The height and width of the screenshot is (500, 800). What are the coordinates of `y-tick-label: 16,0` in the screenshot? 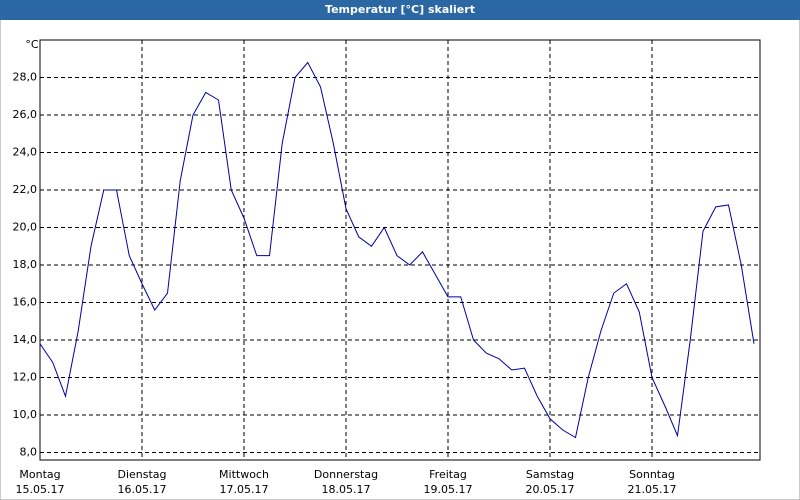 It's located at (25, 302).